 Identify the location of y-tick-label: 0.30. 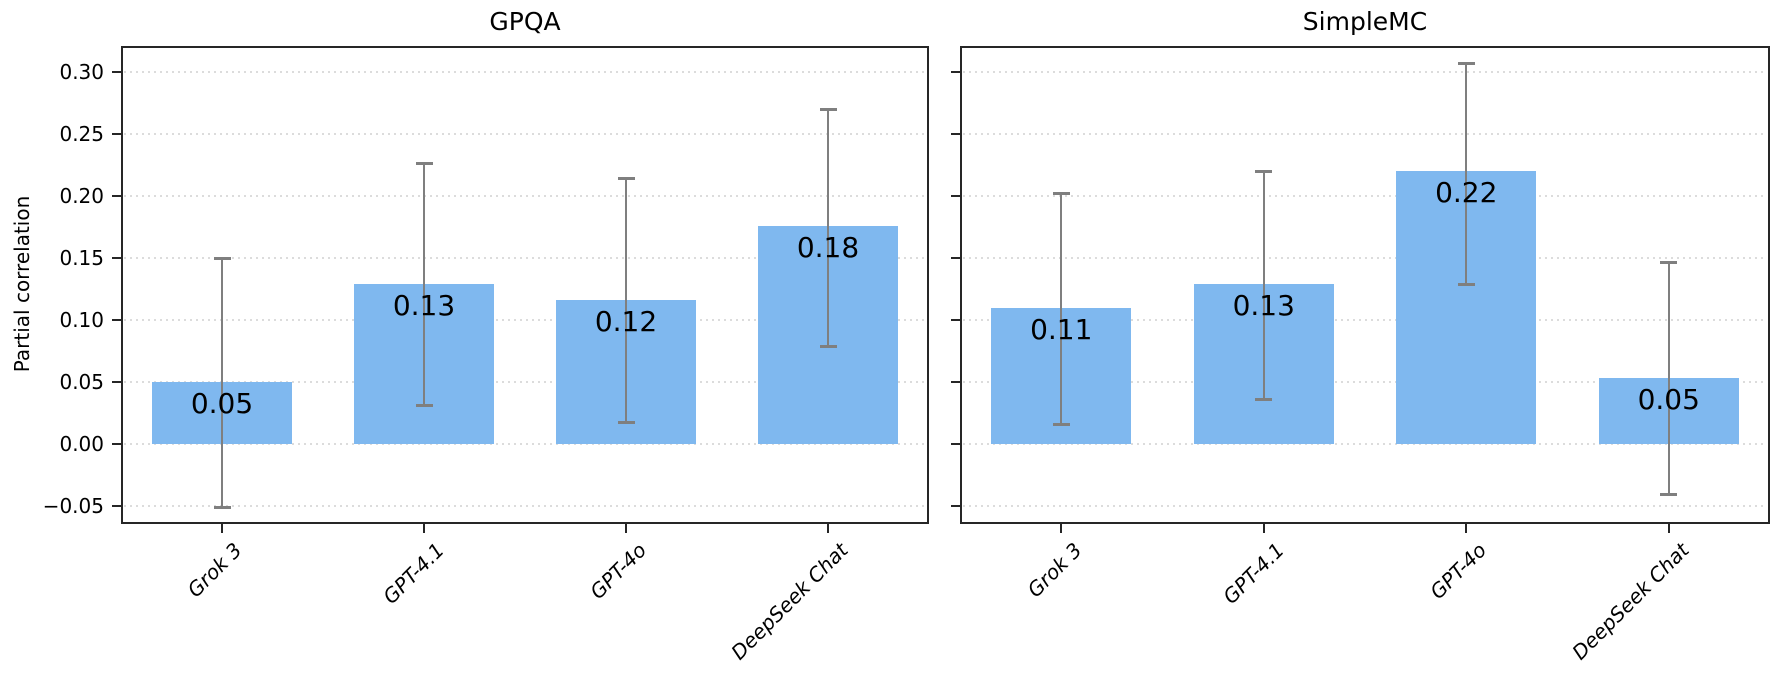
(81, 72).